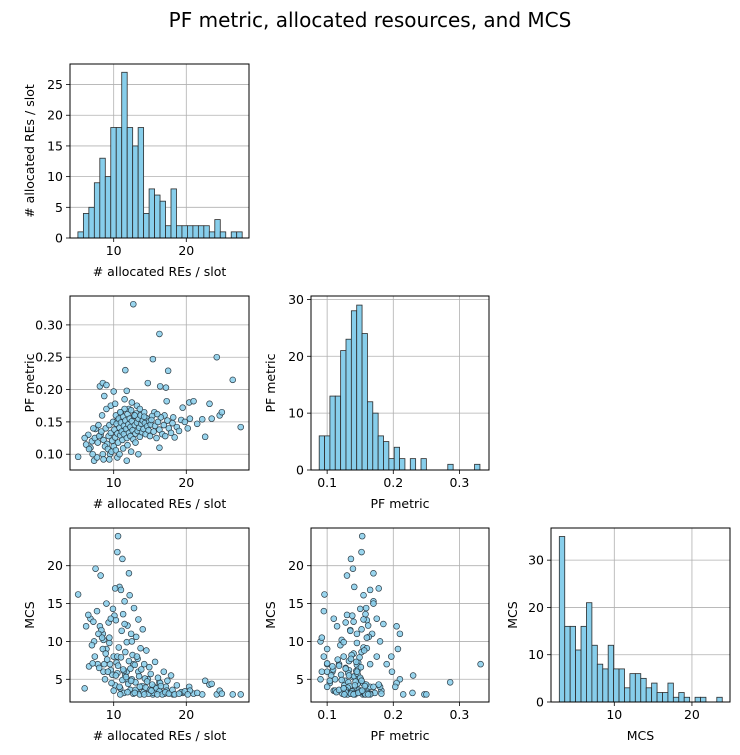 This screenshot has width=740, height=755. Describe the element at coordinates (296, 641) in the screenshot. I see `y-tick-label: 10` at that location.